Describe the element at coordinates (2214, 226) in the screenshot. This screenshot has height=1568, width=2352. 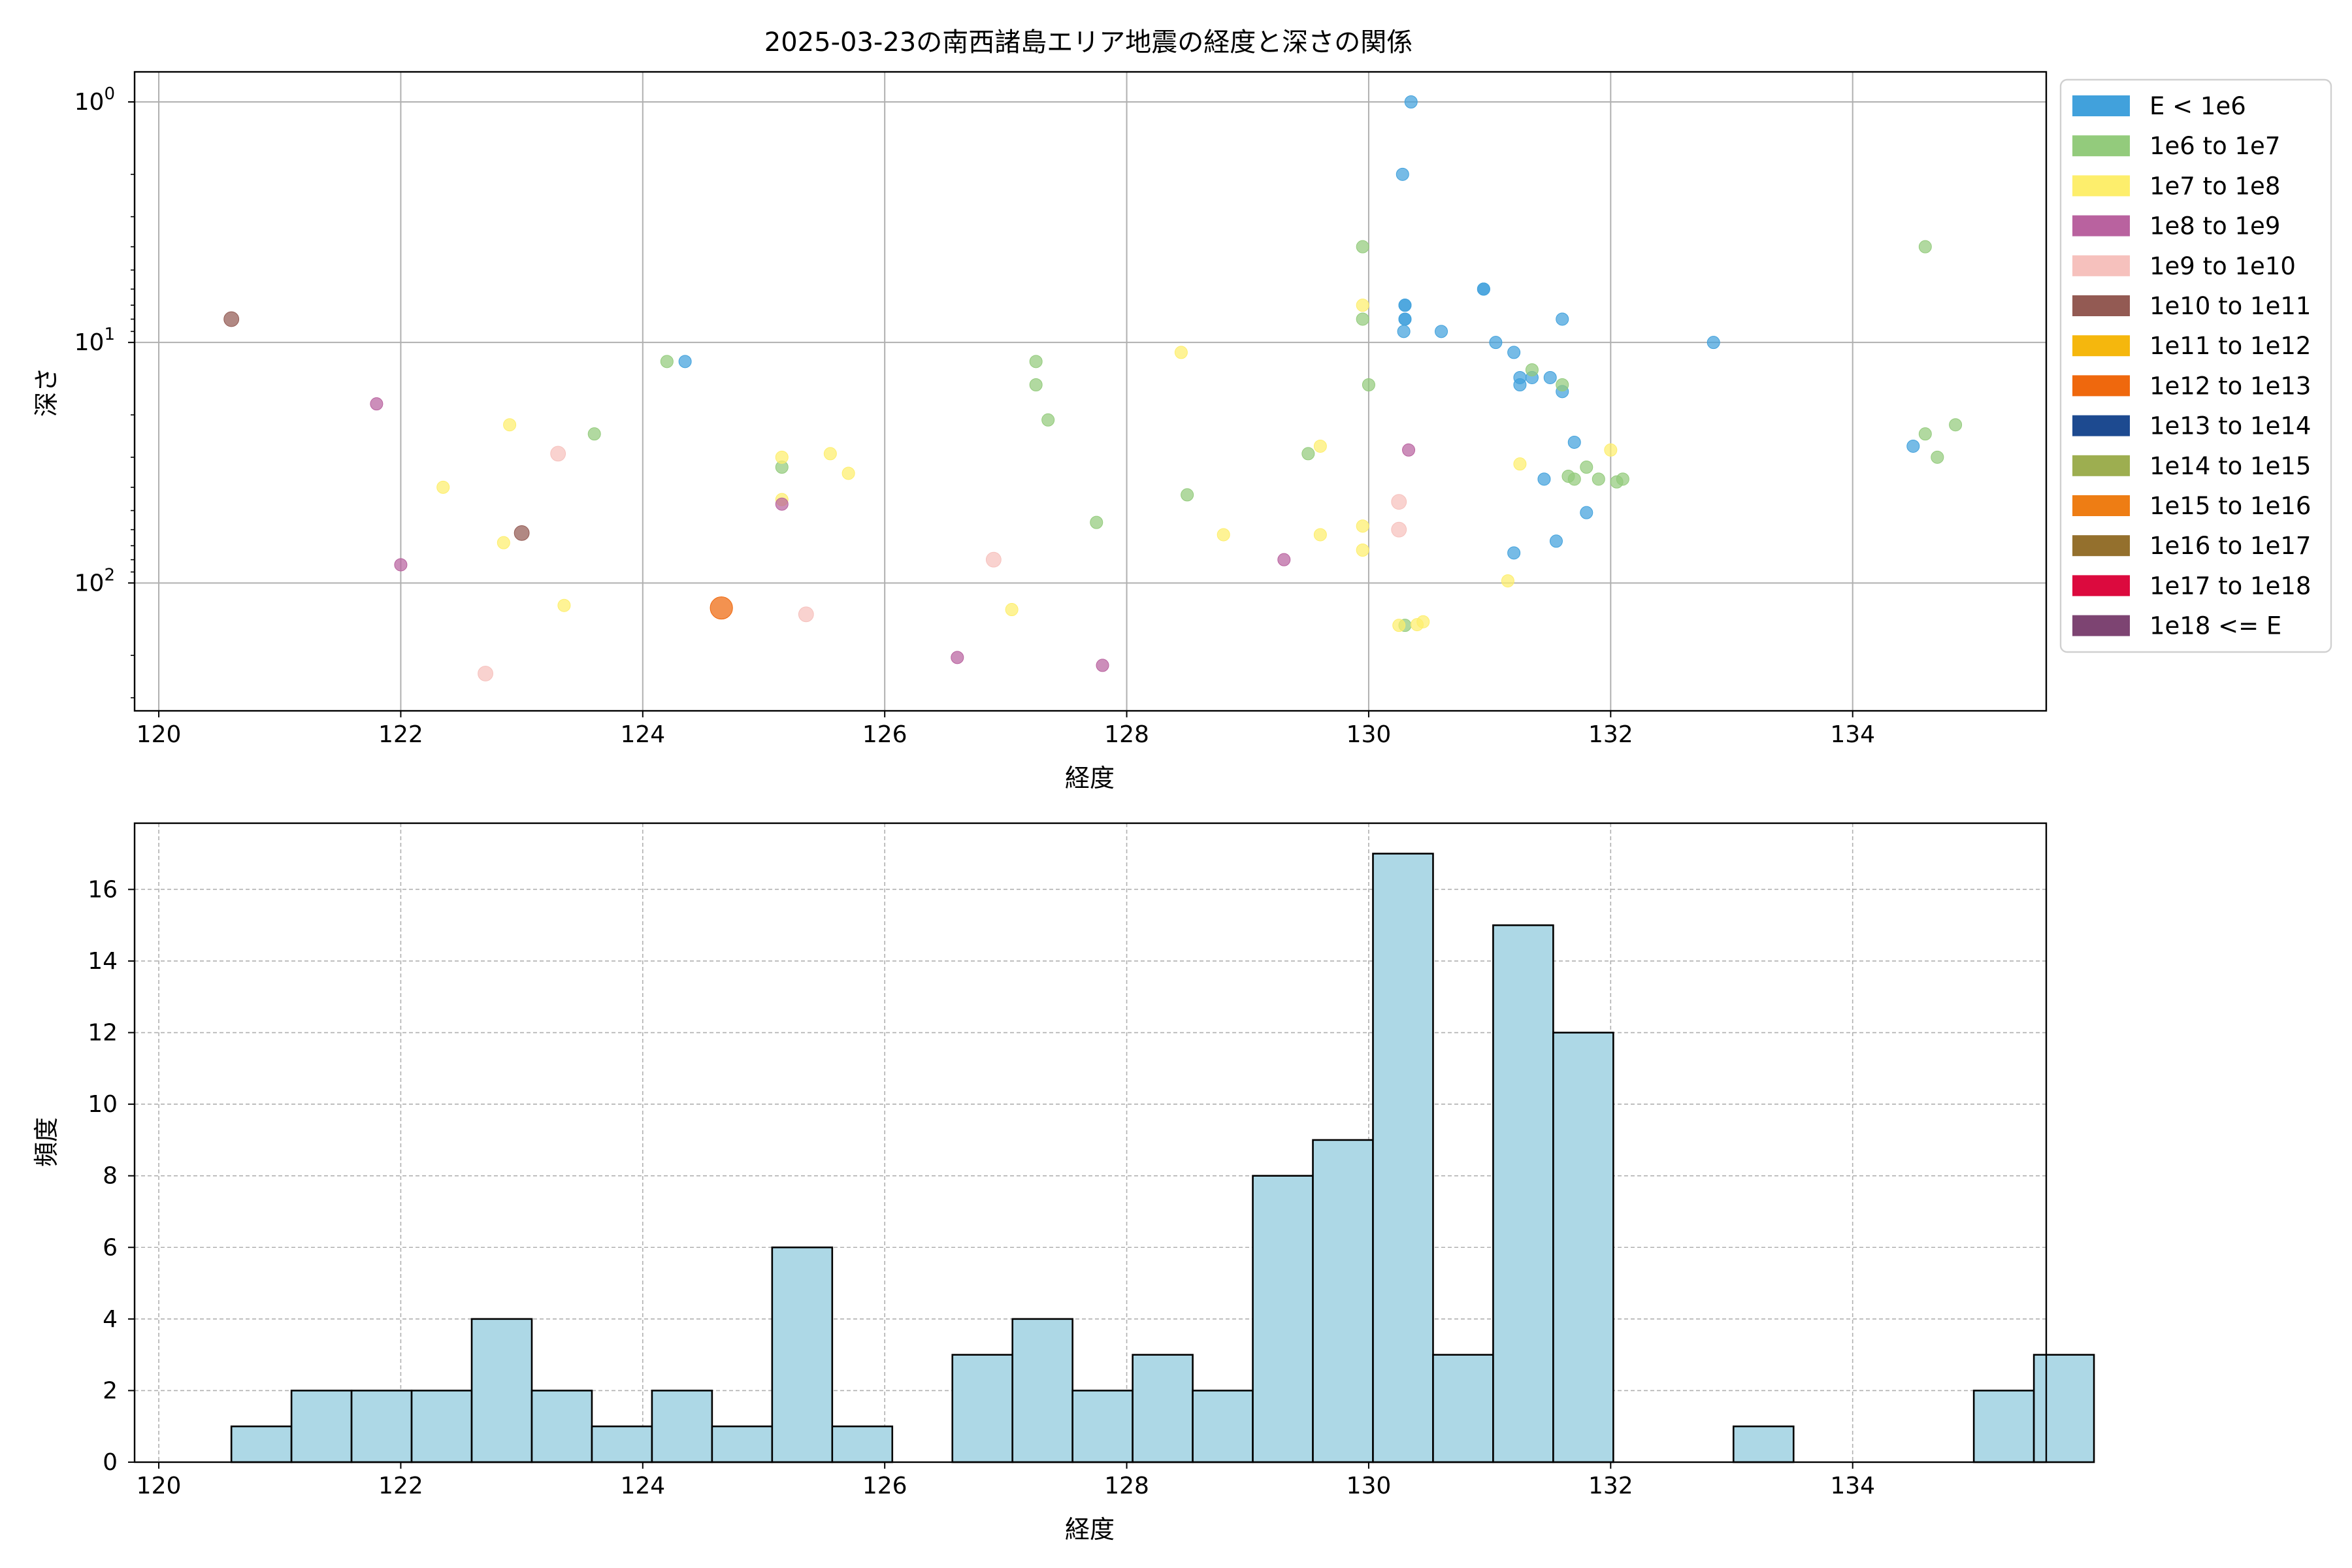
I see `legend-label: 1e8 to 1e9` at that location.